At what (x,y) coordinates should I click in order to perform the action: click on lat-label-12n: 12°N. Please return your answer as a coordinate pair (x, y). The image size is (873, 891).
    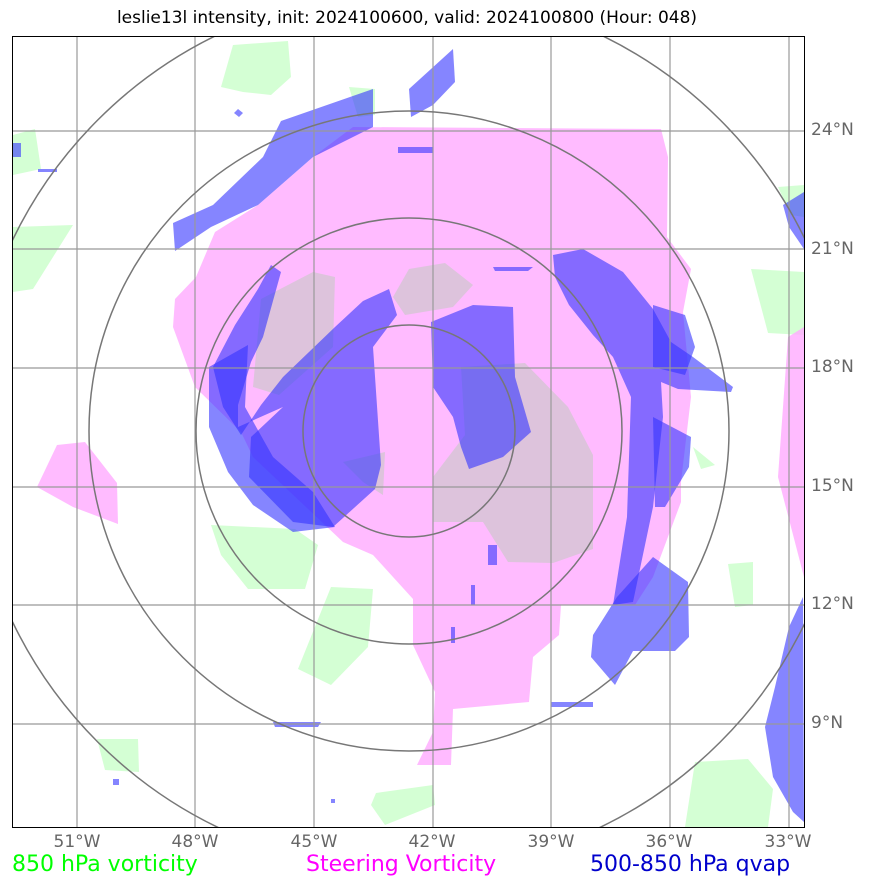
    Looking at the image, I should click on (832, 604).